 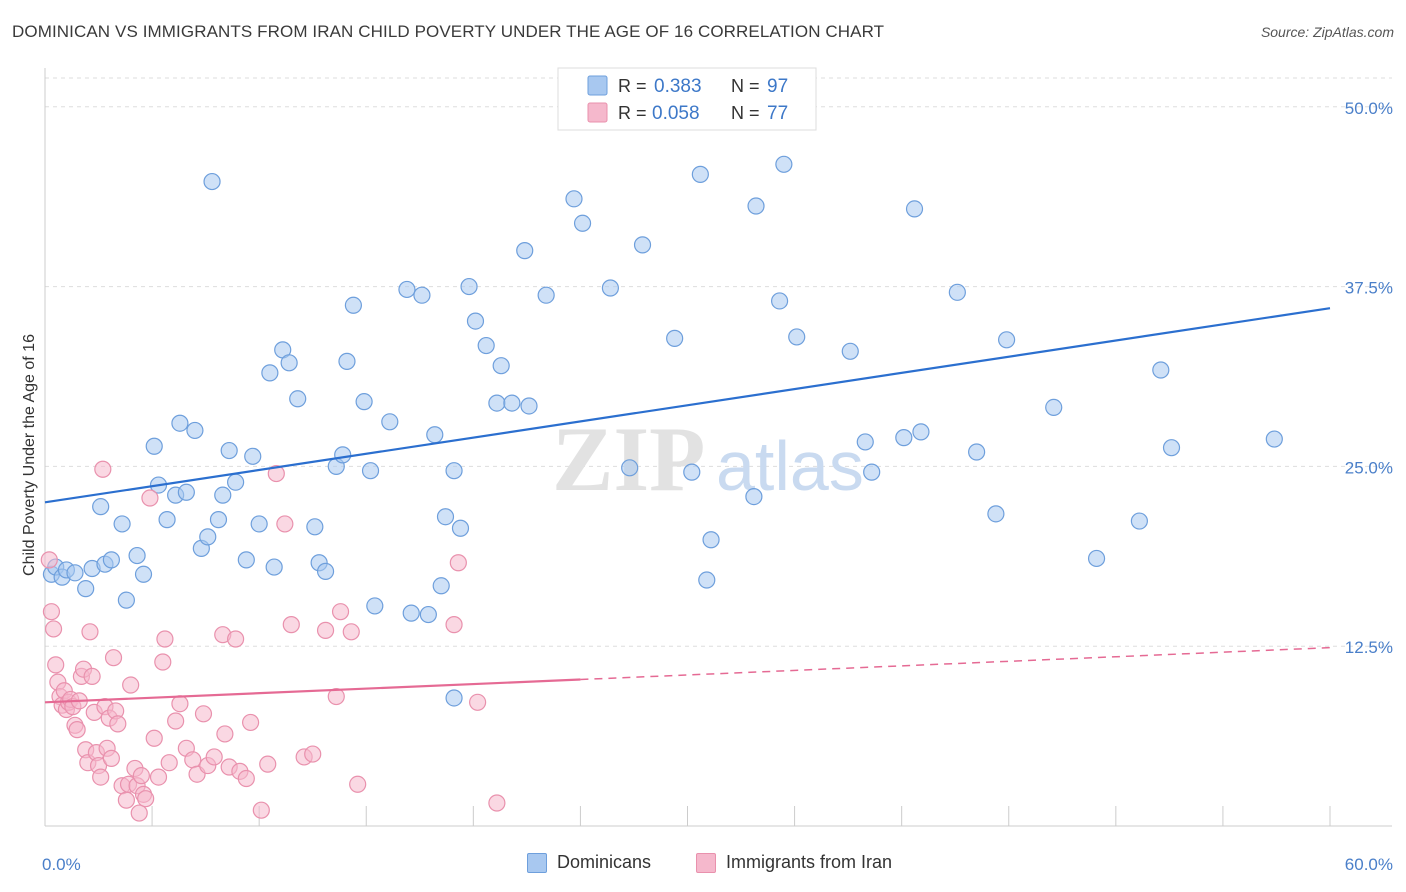 I want to click on legend-item-dominicans: Dominicans, so click(x=589, y=862).